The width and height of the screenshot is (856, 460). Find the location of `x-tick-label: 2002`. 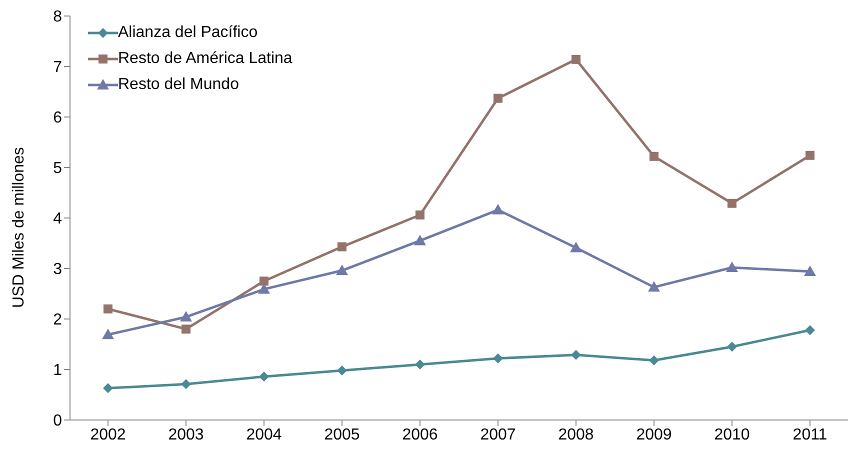

x-tick-label: 2002 is located at coordinates (108, 435).